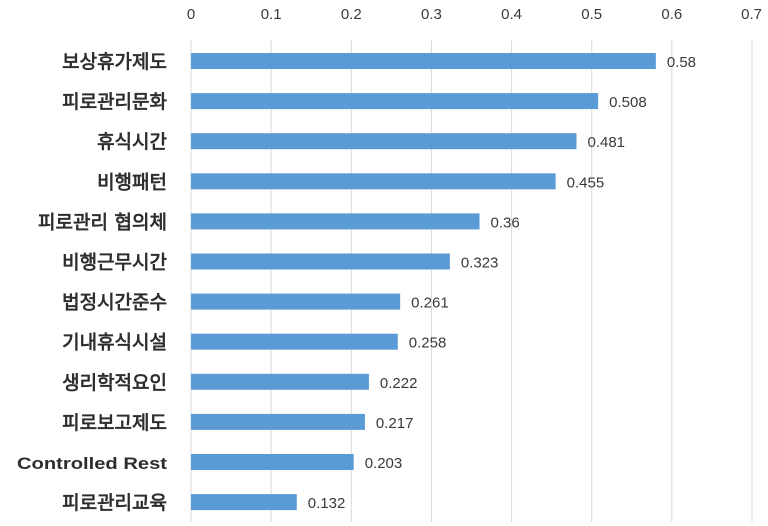 Image resolution: width=768 pixels, height=526 pixels. What do you see at coordinates (671, 14) in the screenshot?
I see `x-tick-label: 0.6` at bounding box center [671, 14].